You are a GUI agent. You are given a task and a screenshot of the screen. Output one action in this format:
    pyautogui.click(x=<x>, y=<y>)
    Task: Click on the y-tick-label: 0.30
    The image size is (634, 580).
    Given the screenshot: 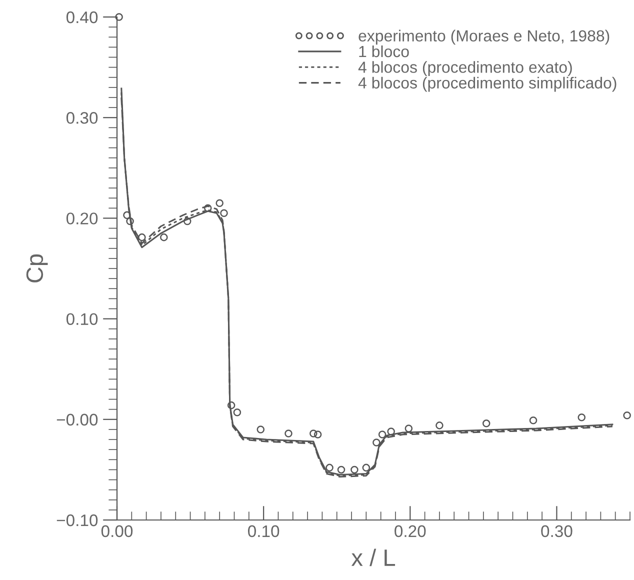 What is the action you would take?
    pyautogui.click(x=82, y=118)
    